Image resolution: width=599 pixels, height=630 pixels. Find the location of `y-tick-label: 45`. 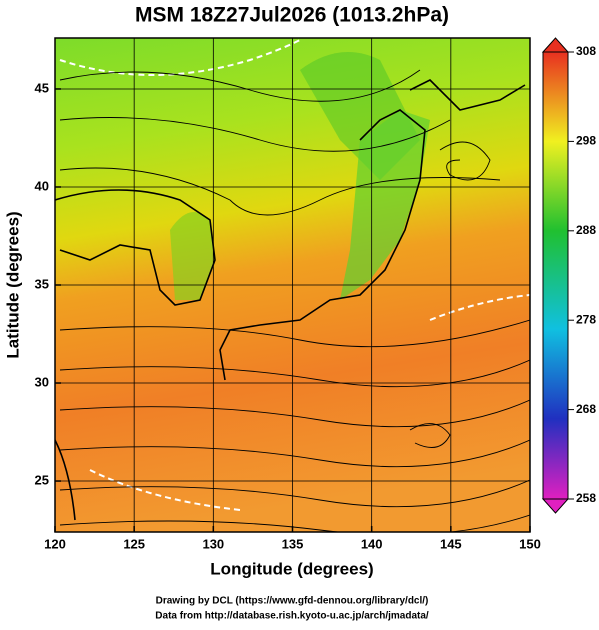

y-tick-label: 45 is located at coordinates (42, 87).